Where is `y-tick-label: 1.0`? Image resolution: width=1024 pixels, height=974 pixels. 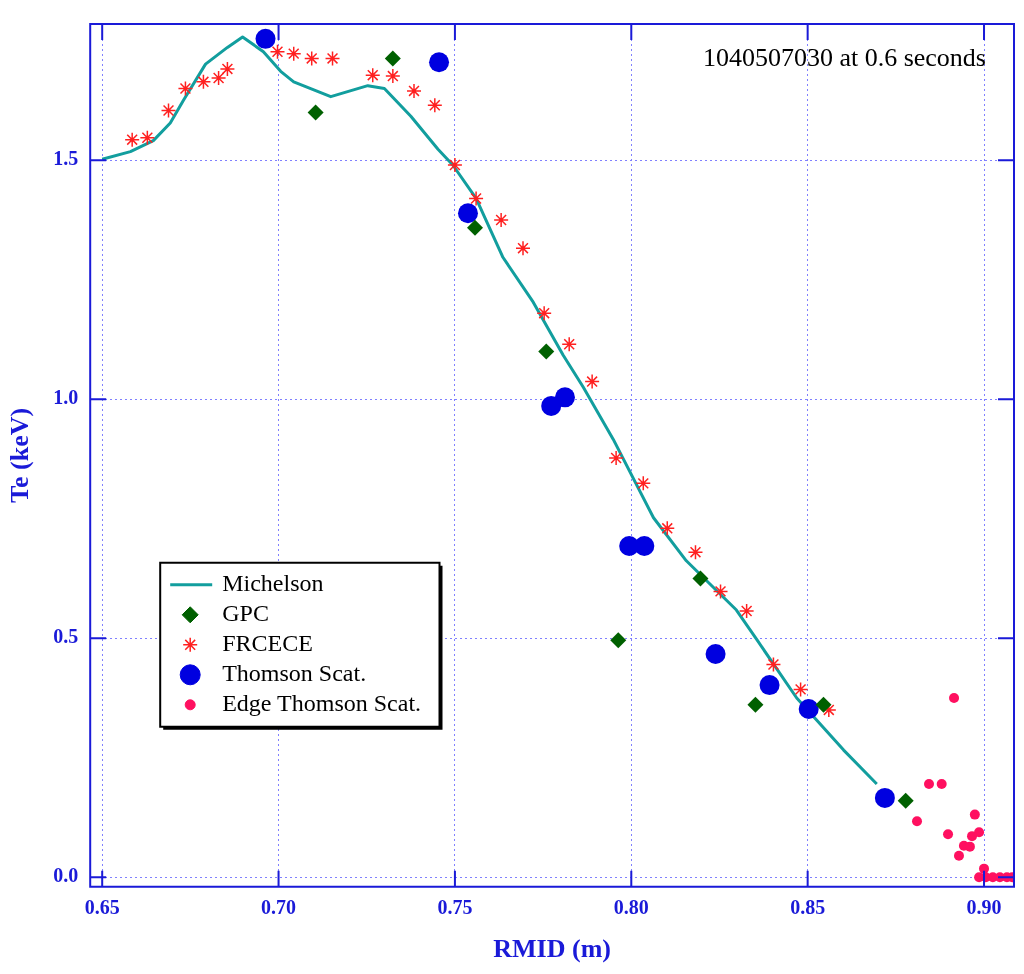
y-tick-label: 1.0 is located at coordinates (66, 397).